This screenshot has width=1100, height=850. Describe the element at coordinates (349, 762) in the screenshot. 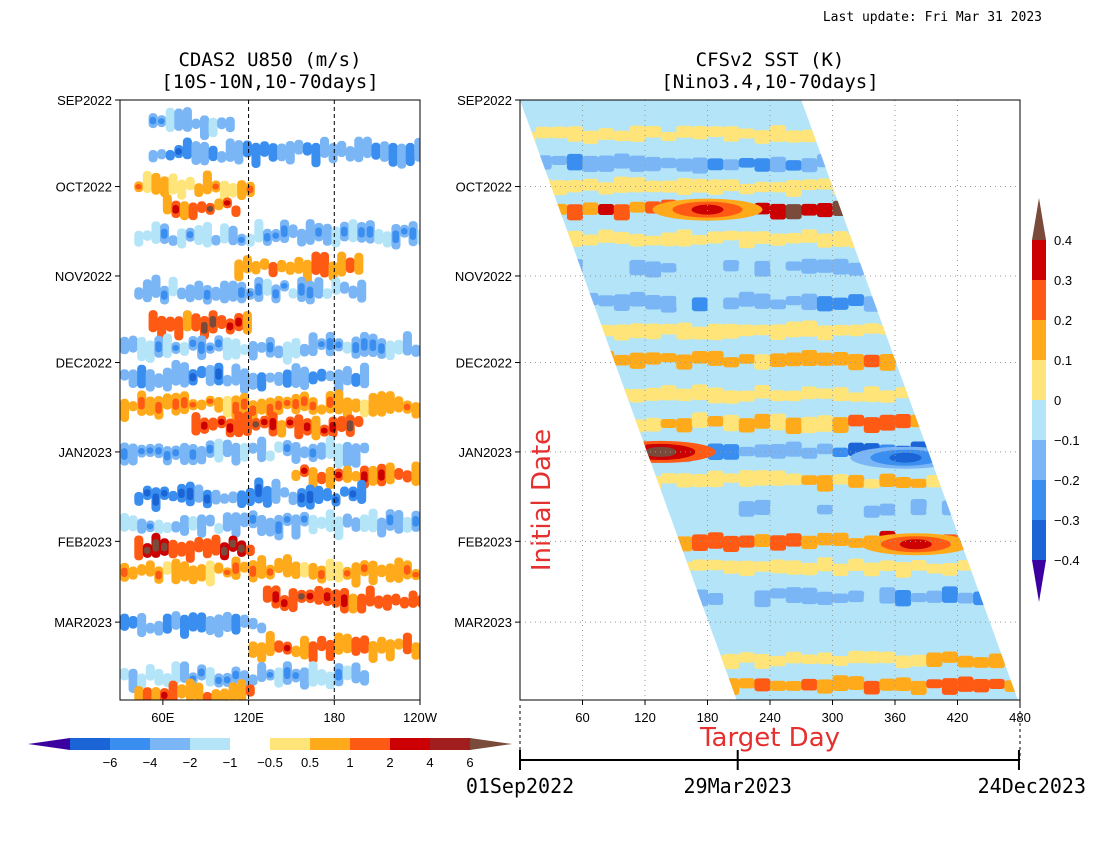

I see `u850-colorbar-label: 1` at that location.